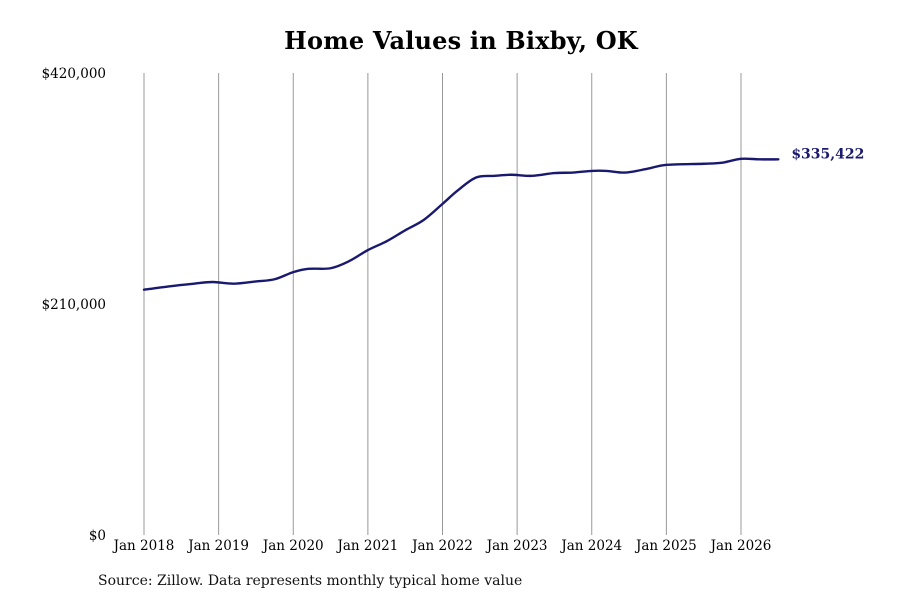 The image size is (900, 600). I want to click on y-tick-label: $210,000, so click(74, 305).